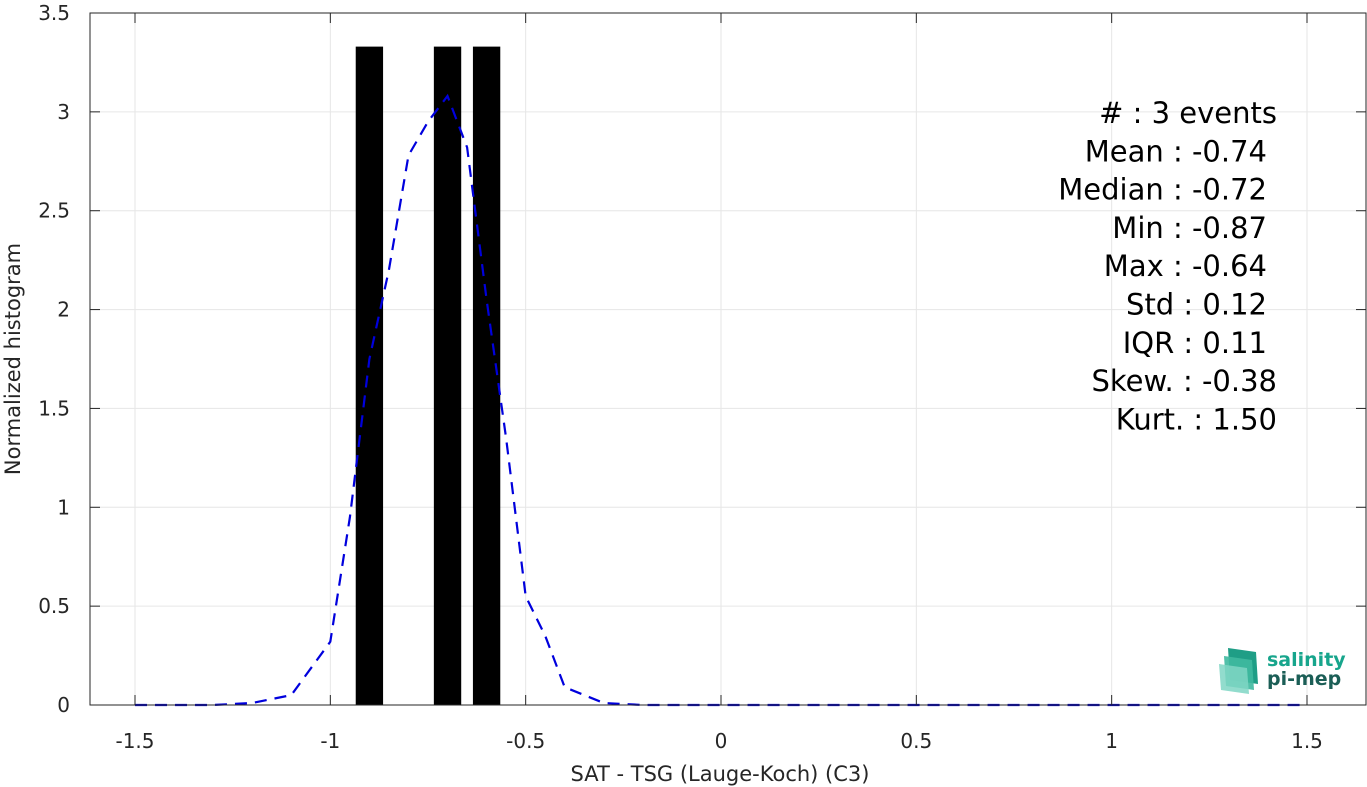 The image size is (1367, 787). I want to click on stats-line: # : 3 events, so click(1188, 113).